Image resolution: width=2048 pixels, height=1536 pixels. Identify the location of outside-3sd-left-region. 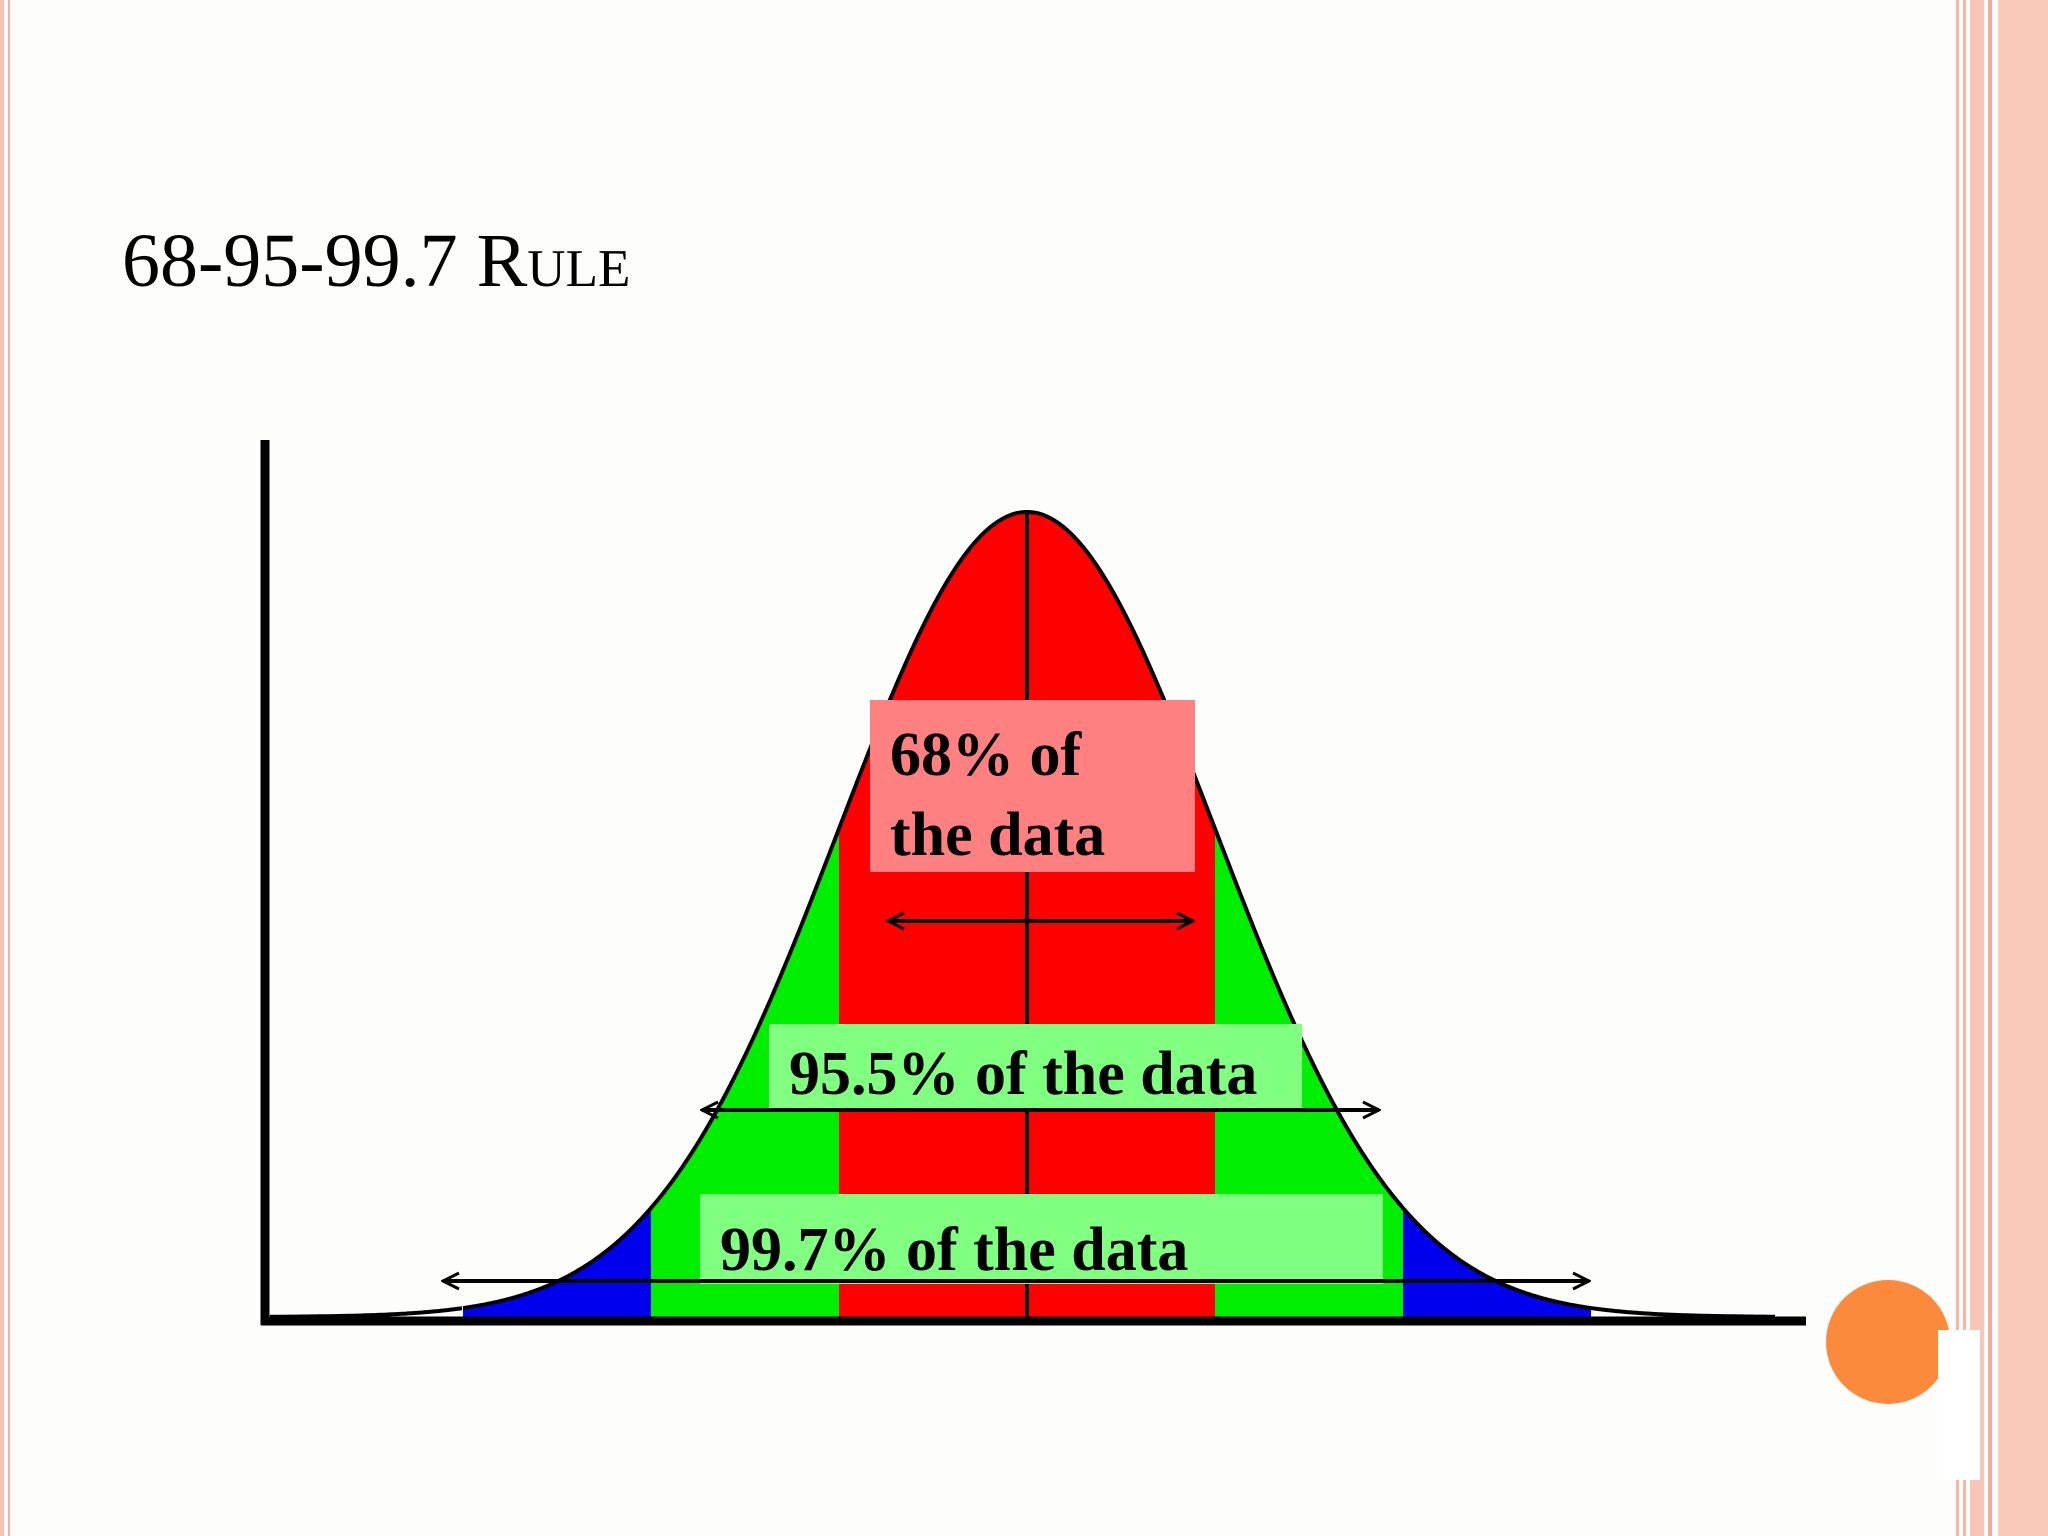
(366, 1312).